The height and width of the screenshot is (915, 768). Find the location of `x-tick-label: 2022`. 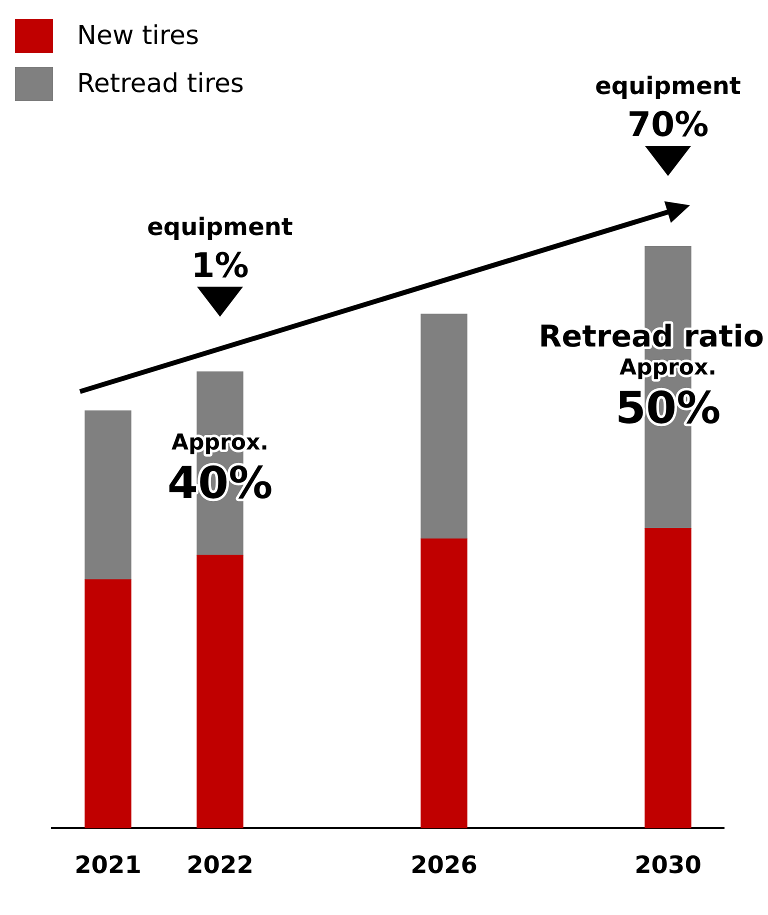

x-tick-label: 2022 is located at coordinates (220, 864).